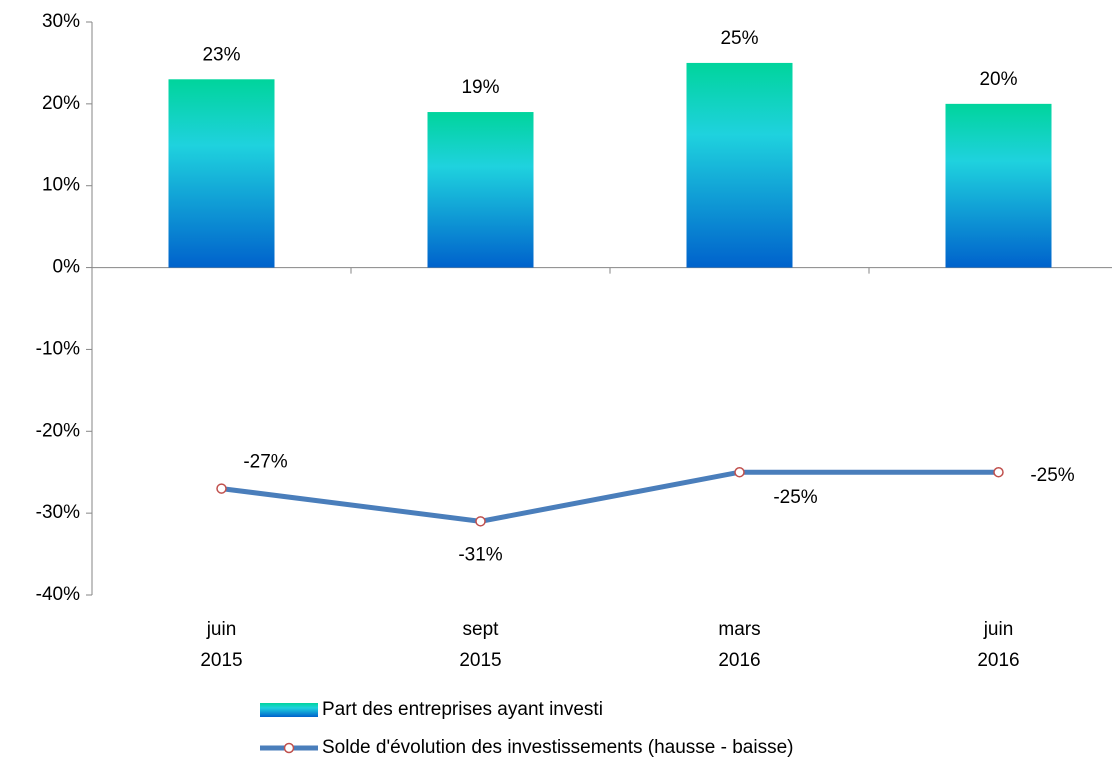  What do you see at coordinates (480, 87) in the screenshot?
I see `data-label: 19%` at bounding box center [480, 87].